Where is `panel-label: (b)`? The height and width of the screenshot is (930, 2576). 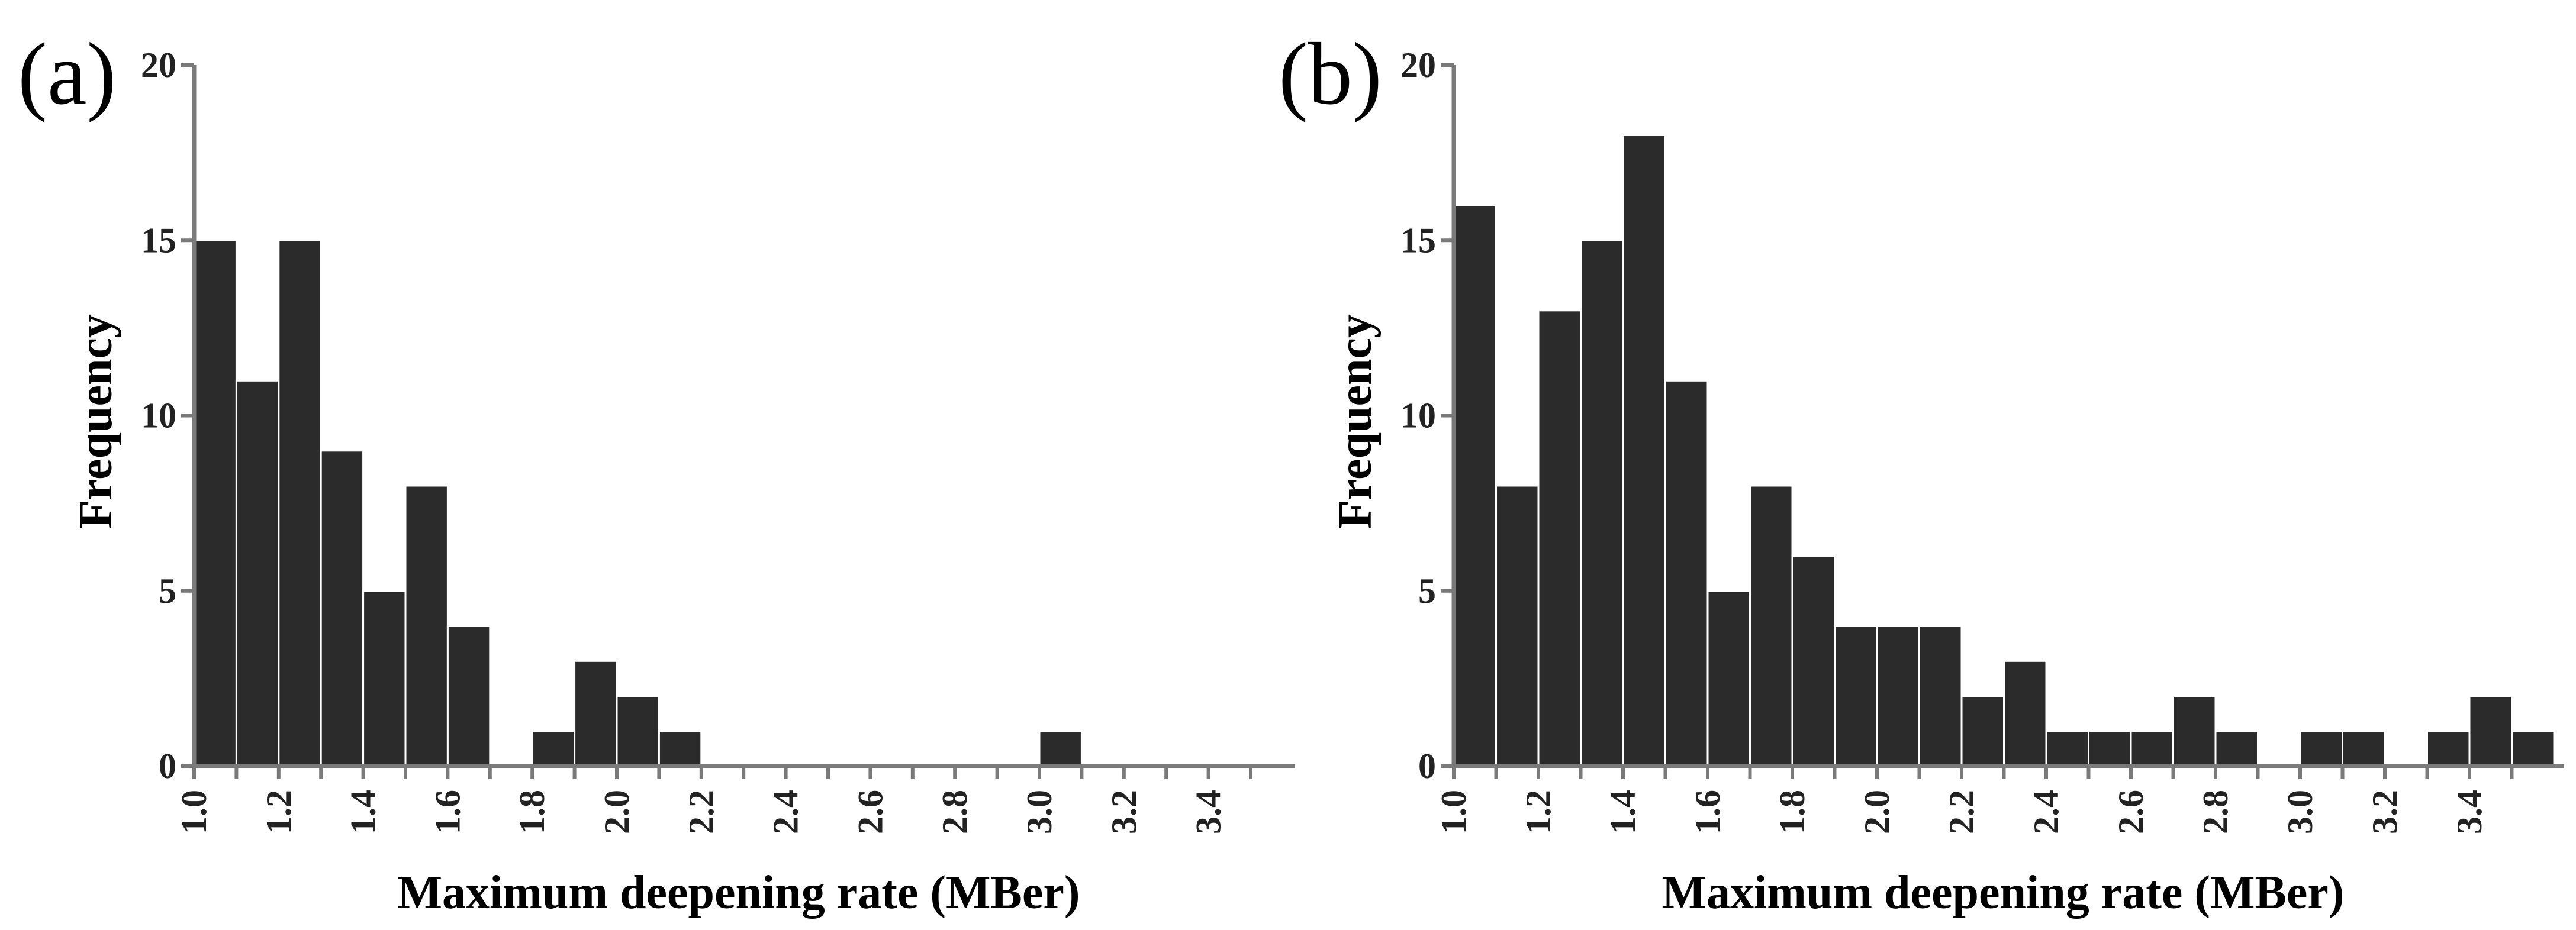 panel-label: (b) is located at coordinates (1330, 74).